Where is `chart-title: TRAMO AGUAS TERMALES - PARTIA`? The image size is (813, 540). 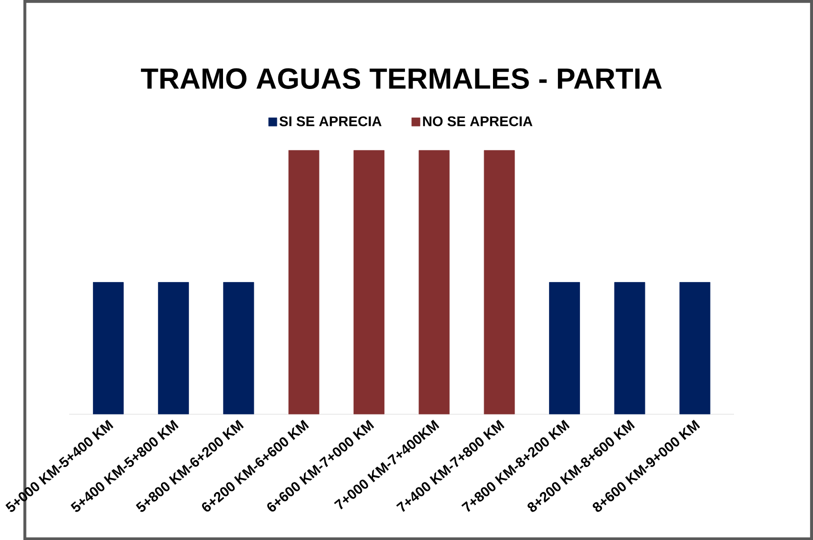 chart-title: TRAMO AGUAS TERMALES - PARTIA is located at coordinates (401, 78).